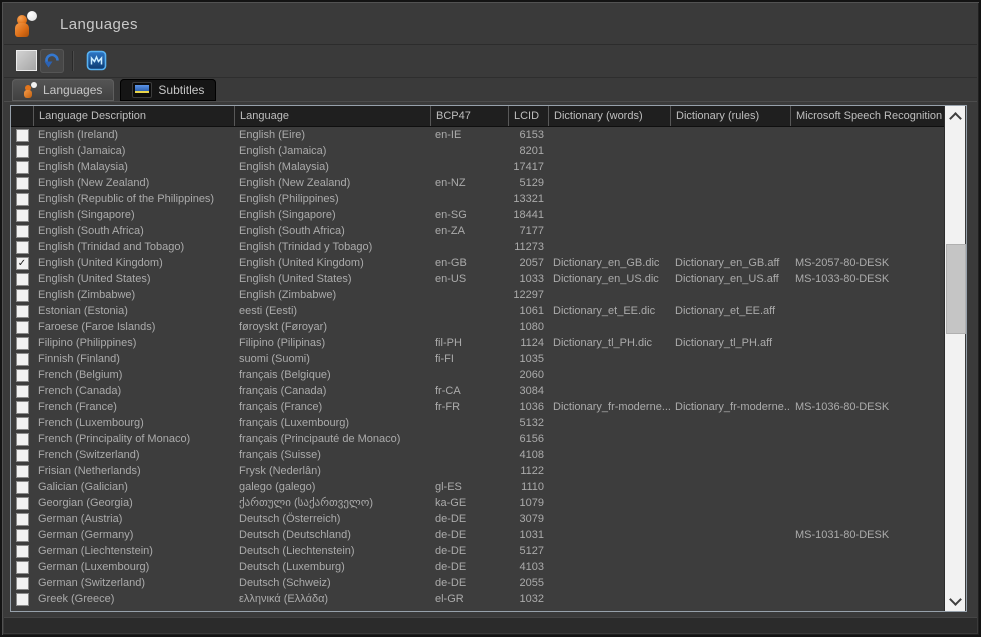  Describe the element at coordinates (469, 311) in the screenshot. I see `cell-bcp47` at that location.